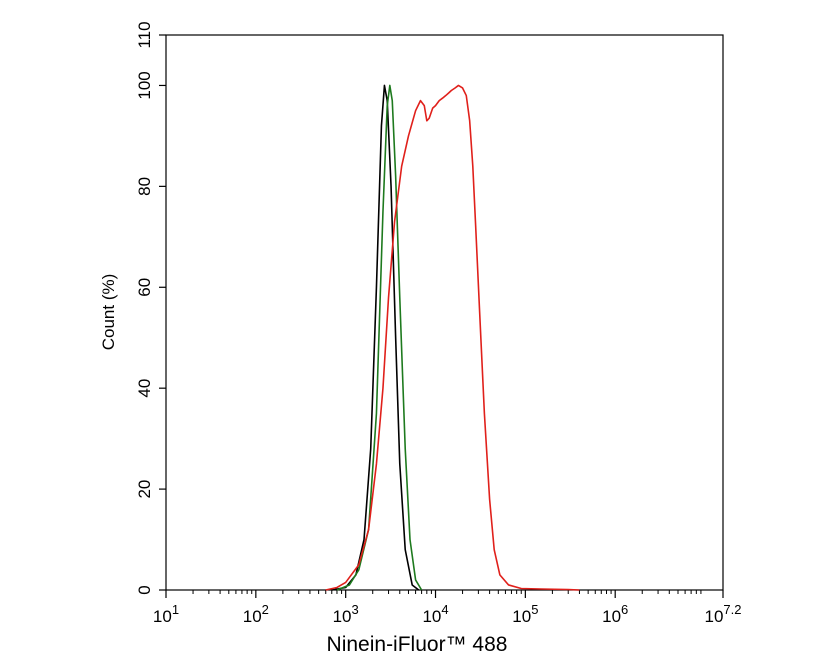  What do you see at coordinates (144, 489) in the screenshot?
I see `y-tick-label: 20` at bounding box center [144, 489].